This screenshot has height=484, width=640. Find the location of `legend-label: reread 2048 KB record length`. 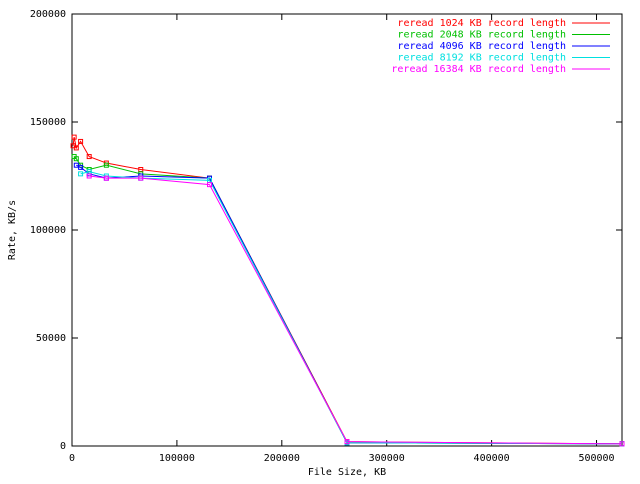

legend-label: reread 2048 KB record length is located at coordinates (481, 35).